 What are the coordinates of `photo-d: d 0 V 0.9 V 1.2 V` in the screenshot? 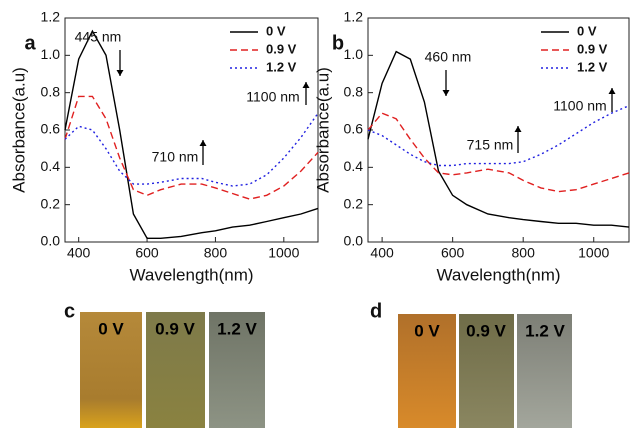 It's located at (471, 364).